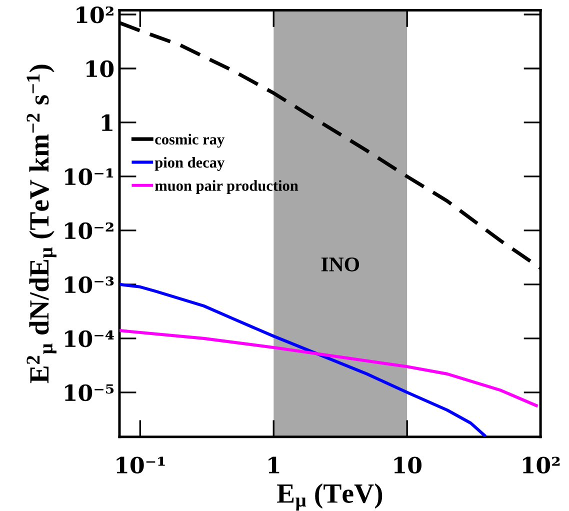  I want to click on y-tick-label: 10⁻⁵, so click(89, 393).